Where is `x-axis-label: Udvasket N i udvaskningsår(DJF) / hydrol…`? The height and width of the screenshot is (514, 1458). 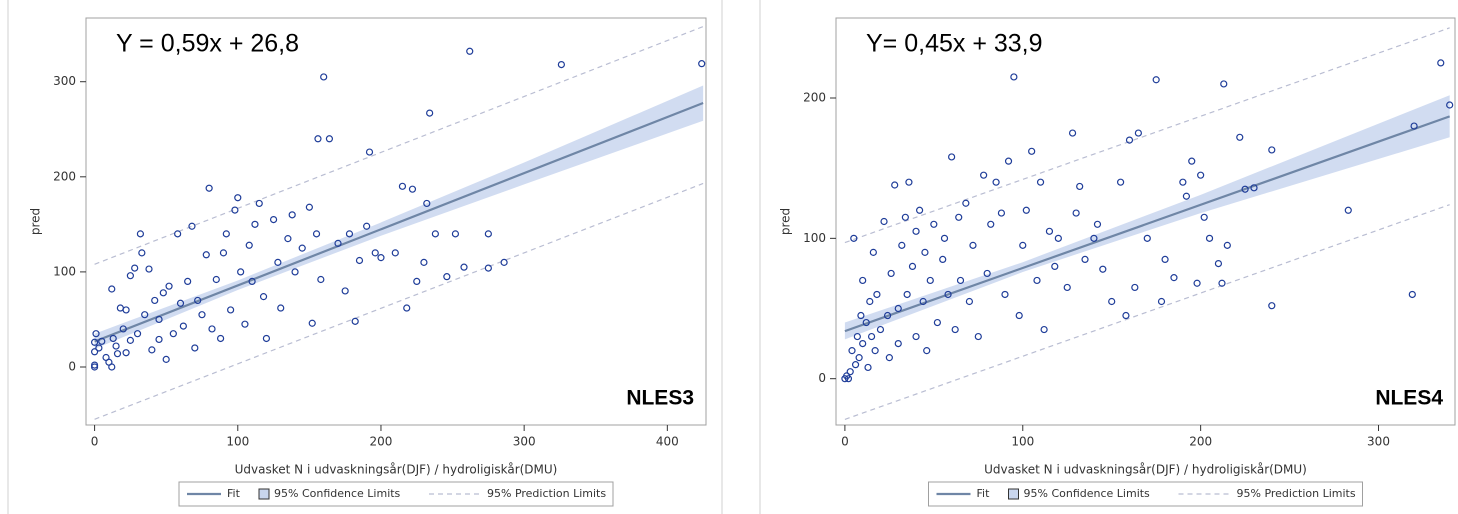
x-axis-label: Udvasket N i udvaskningsår(DJF) / hydrol… is located at coordinates (396, 470).